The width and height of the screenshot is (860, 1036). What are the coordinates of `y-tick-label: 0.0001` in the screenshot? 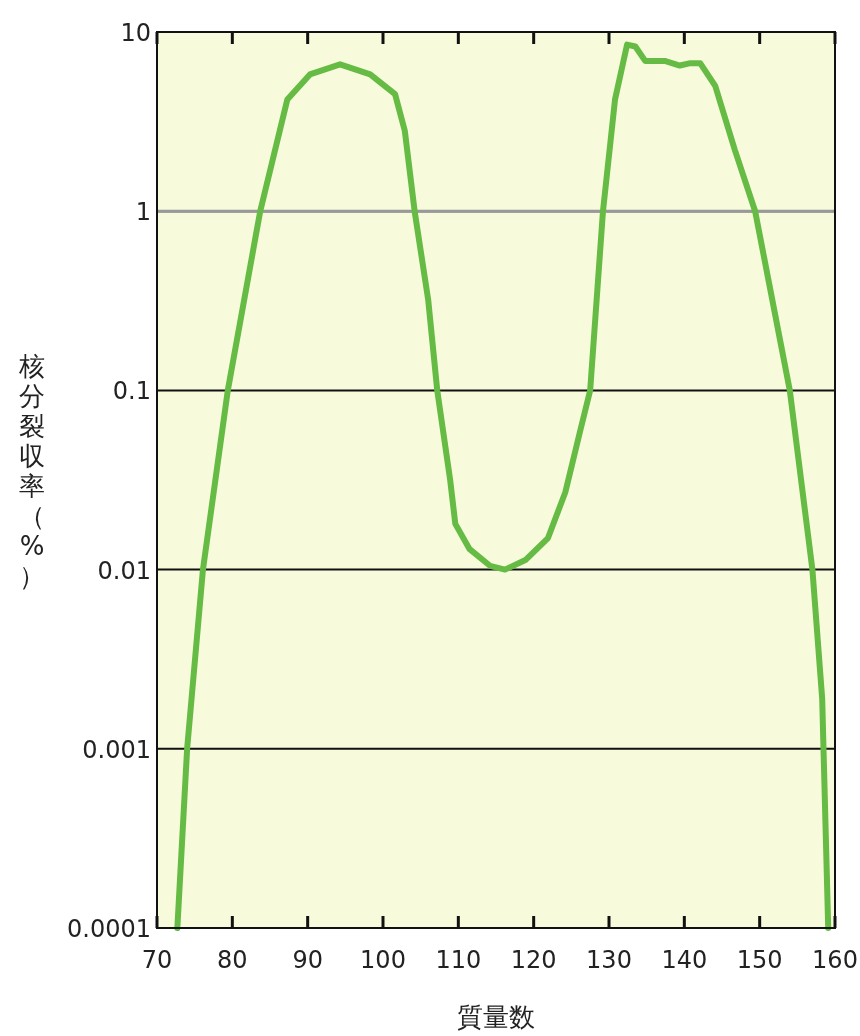 It's located at (109, 929).